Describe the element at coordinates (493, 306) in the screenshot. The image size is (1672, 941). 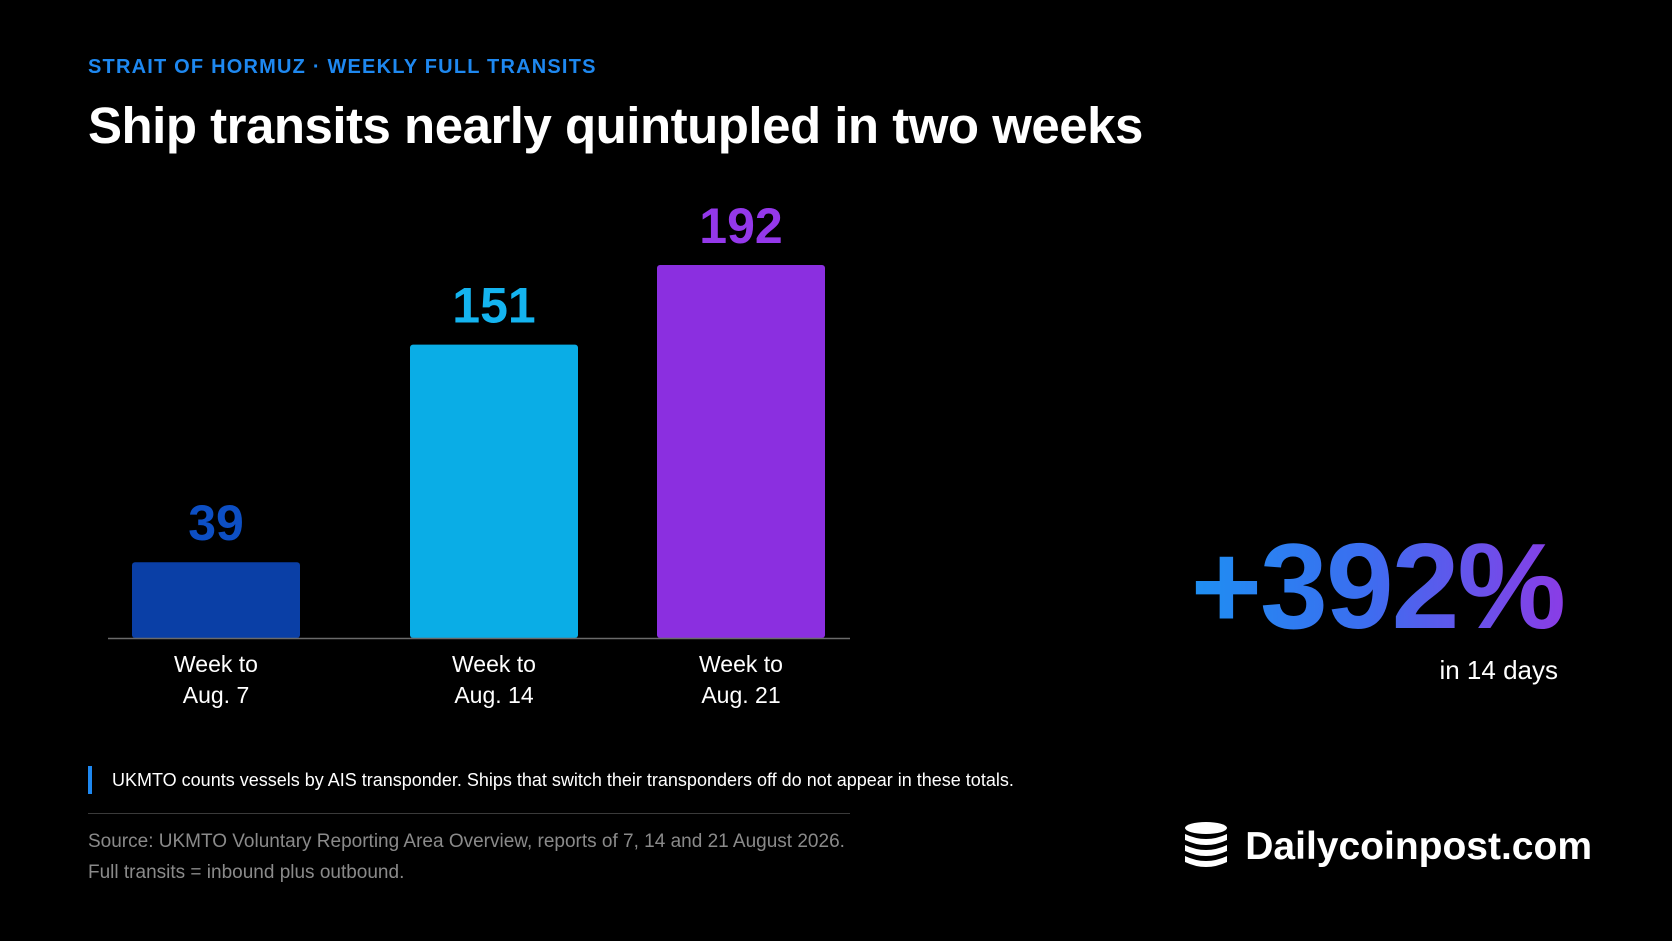
I see `bar-value-label-2: 151` at that location.